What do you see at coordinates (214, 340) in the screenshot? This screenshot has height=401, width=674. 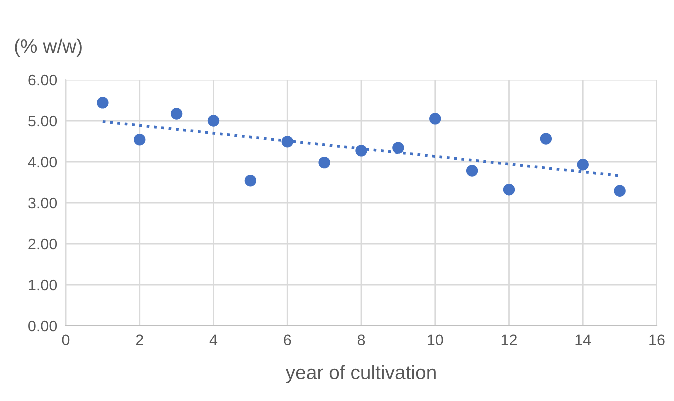 I see `x-tick-label: 4` at bounding box center [214, 340].